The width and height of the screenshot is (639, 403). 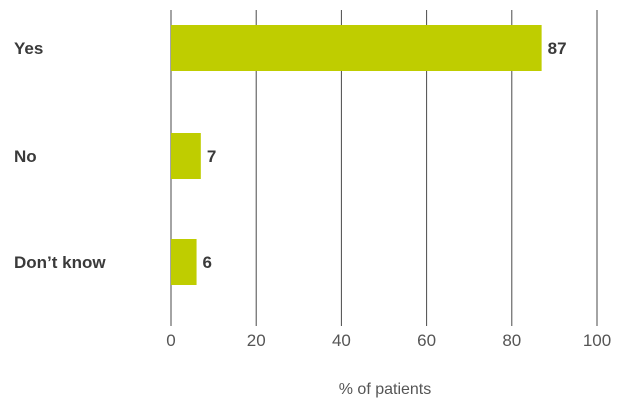 What do you see at coordinates (211, 156) in the screenshot?
I see `value-label-no: 7` at bounding box center [211, 156].